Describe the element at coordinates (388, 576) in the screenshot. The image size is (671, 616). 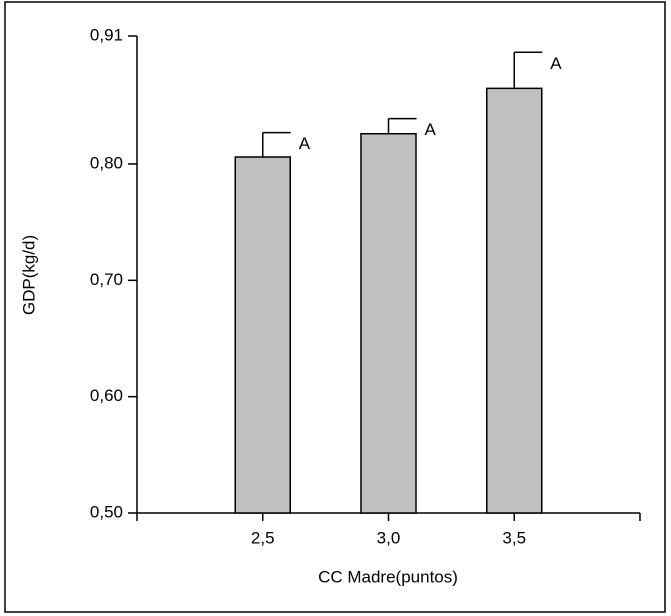
I see `x-axis-title: CC Madre(puntos)` at that location.